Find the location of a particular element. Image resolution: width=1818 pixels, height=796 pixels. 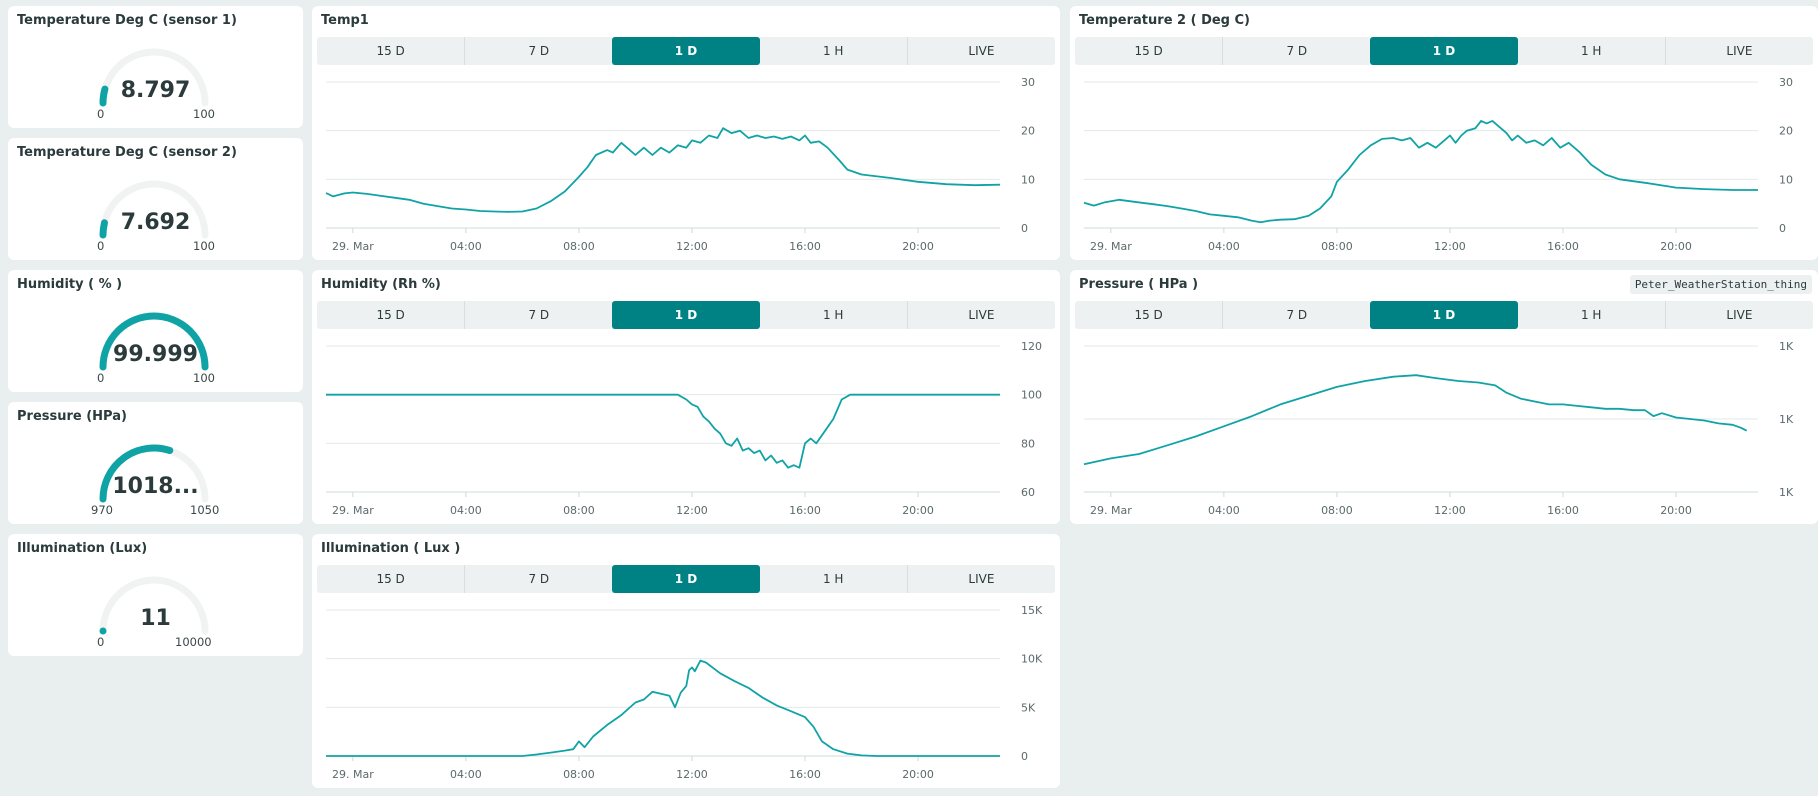

gauge-min: 970 is located at coordinates (102, 510).